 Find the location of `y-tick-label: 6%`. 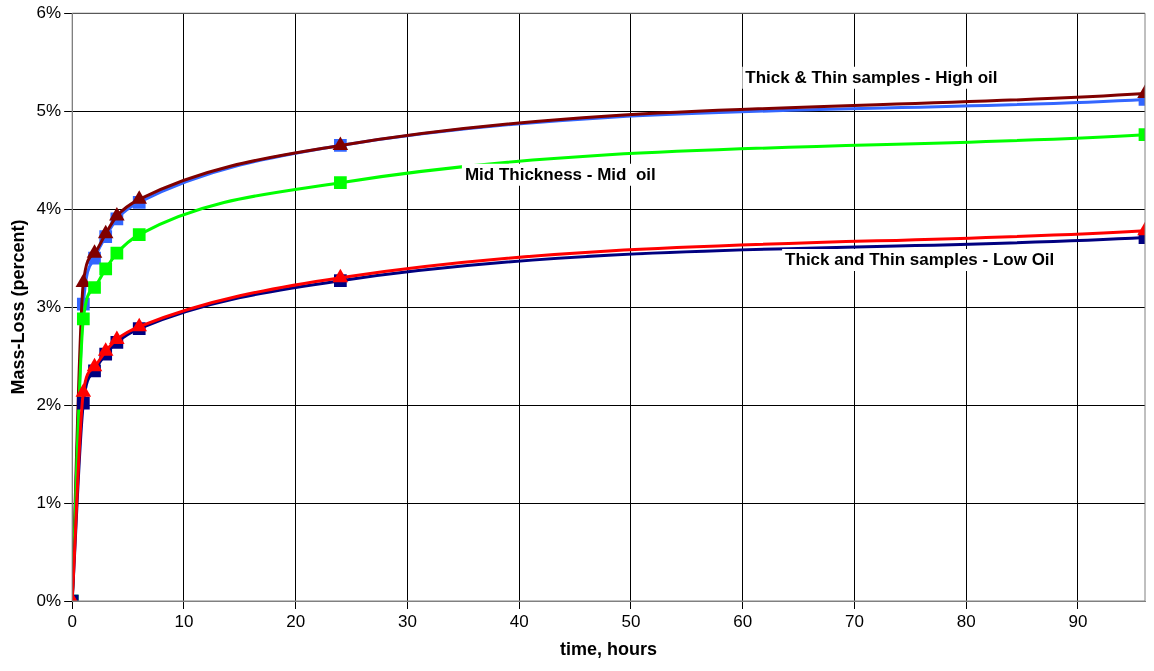

y-tick-label: 6% is located at coordinates (49, 12).